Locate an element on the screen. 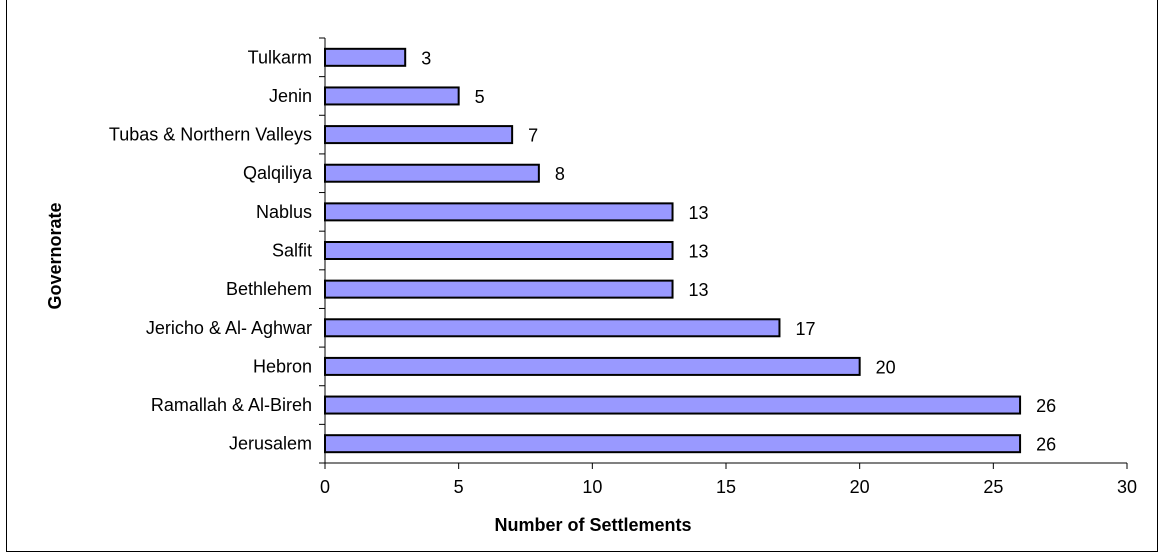 The image size is (1164, 553). data-label: 20 is located at coordinates (886, 367).